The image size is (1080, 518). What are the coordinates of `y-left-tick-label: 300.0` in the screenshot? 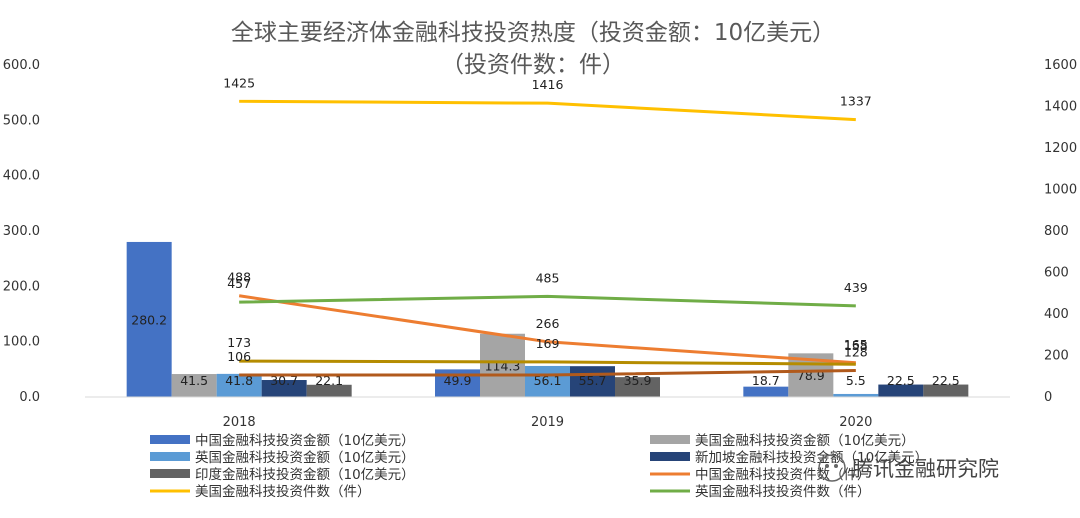 It's located at (21, 231).